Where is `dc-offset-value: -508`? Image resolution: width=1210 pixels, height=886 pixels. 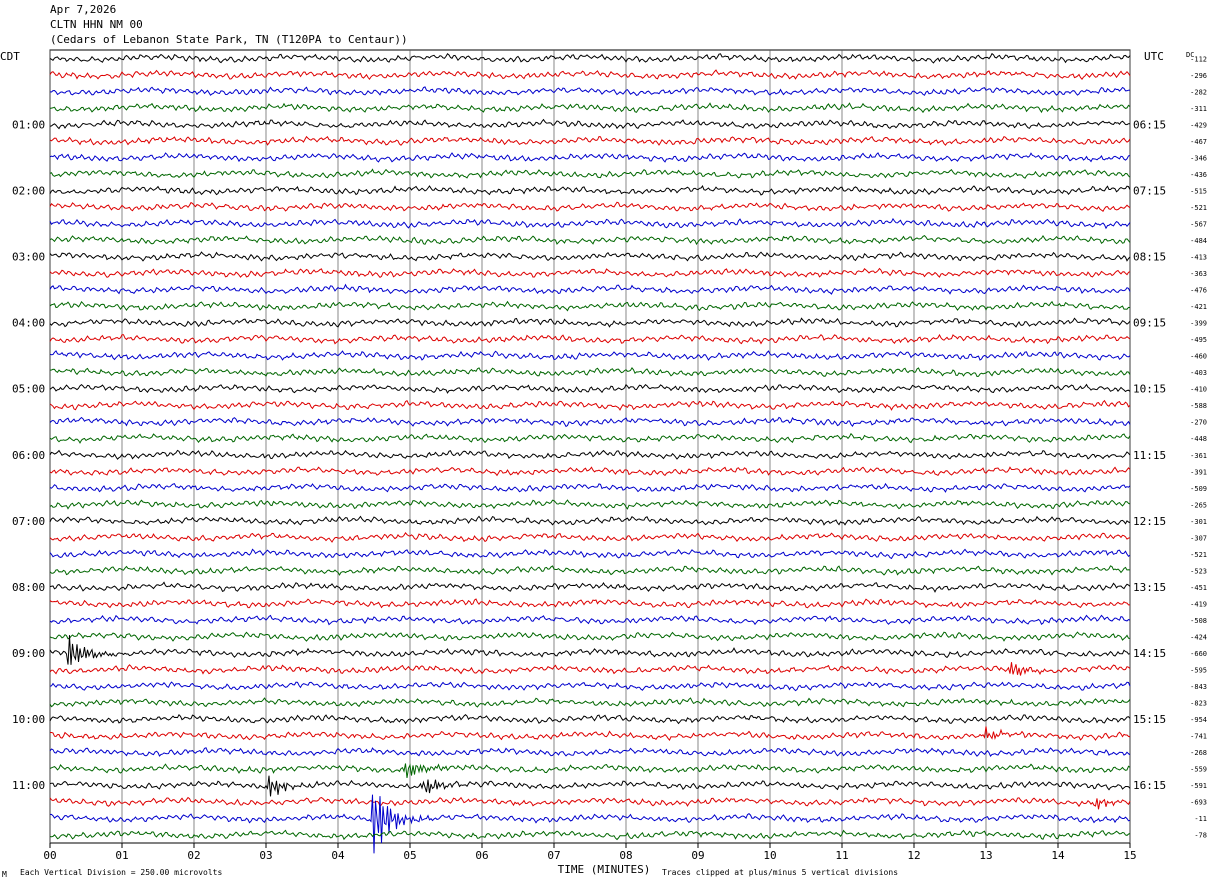 dc-offset-value: -508 is located at coordinates (1198, 621).